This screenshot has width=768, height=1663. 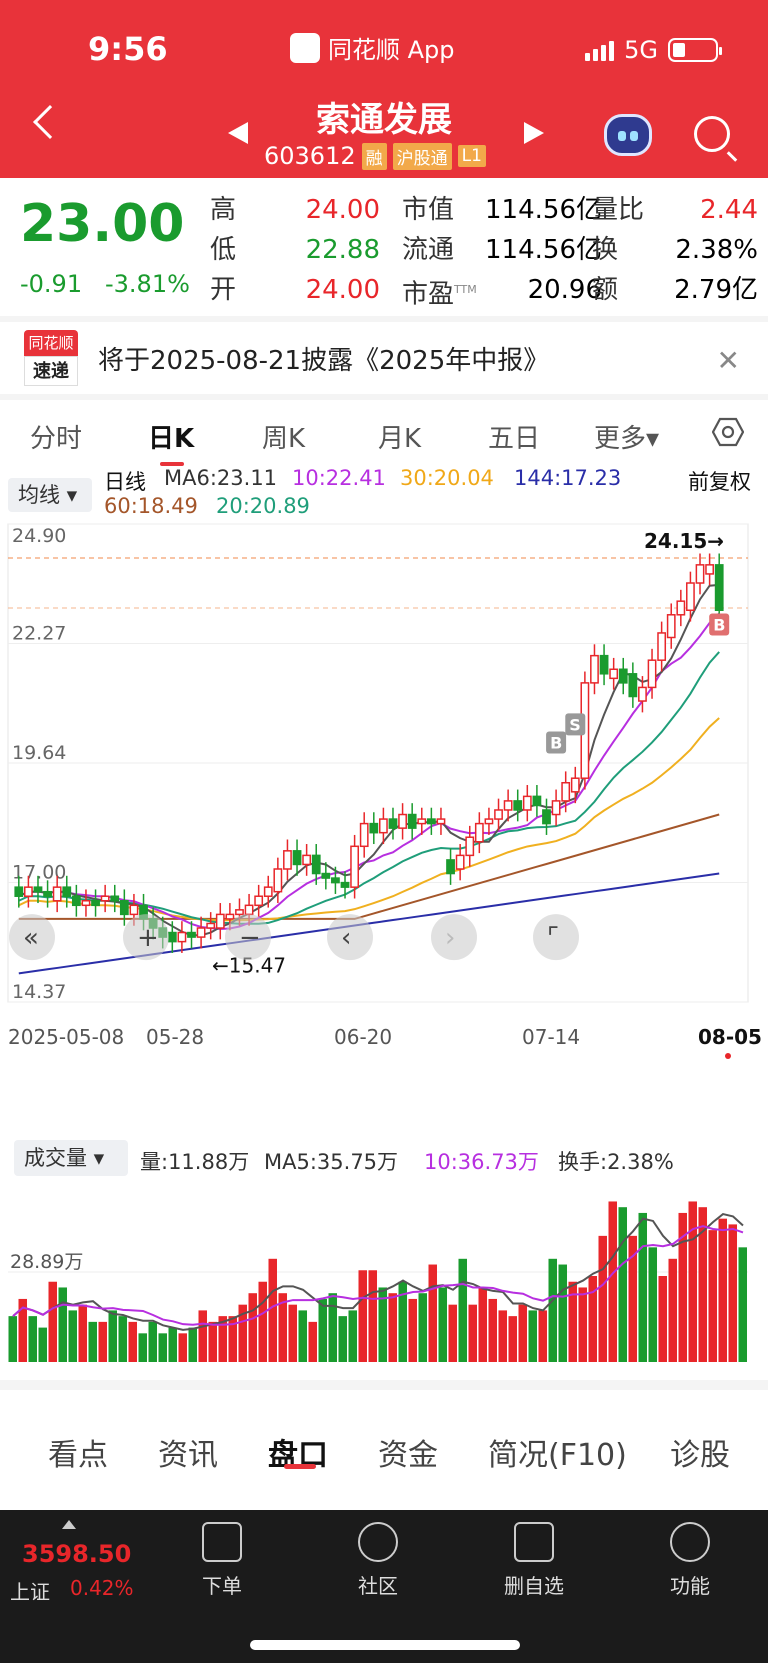 What do you see at coordinates (222, 1542) in the screenshot?
I see `order-icon` at bounding box center [222, 1542].